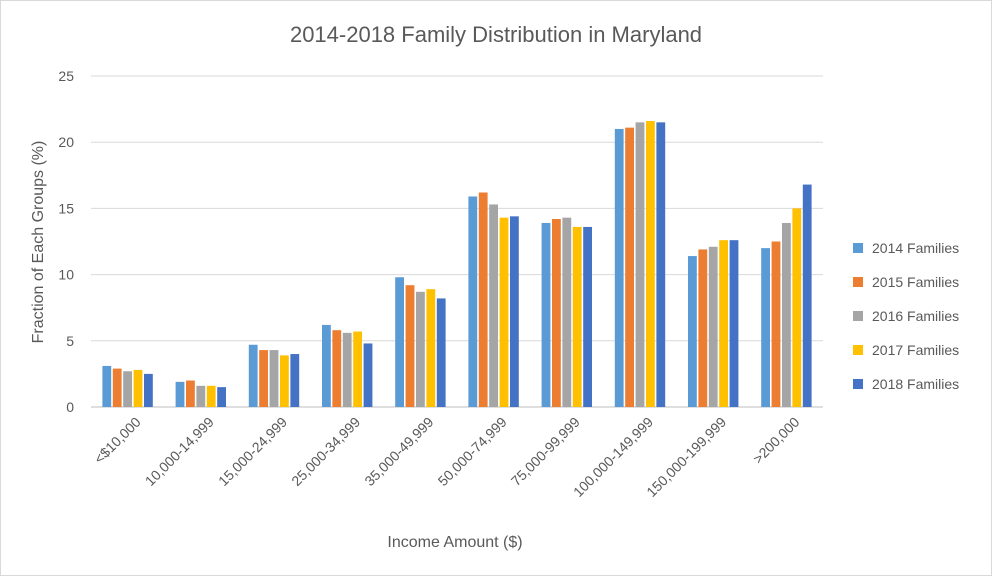 The width and height of the screenshot is (992, 580). I want to click on y-tick-label: 20, so click(66, 142).